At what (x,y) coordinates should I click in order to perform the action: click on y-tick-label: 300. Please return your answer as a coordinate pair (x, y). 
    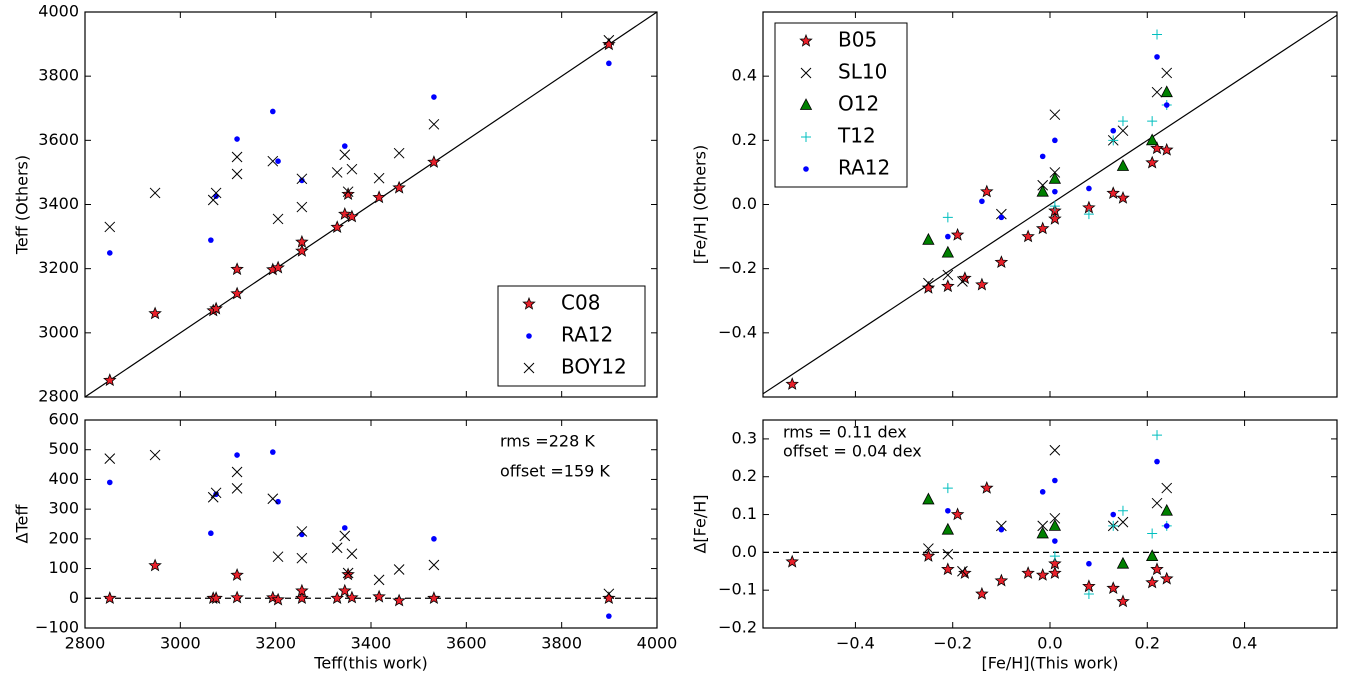
    Looking at the image, I should click on (63, 508).